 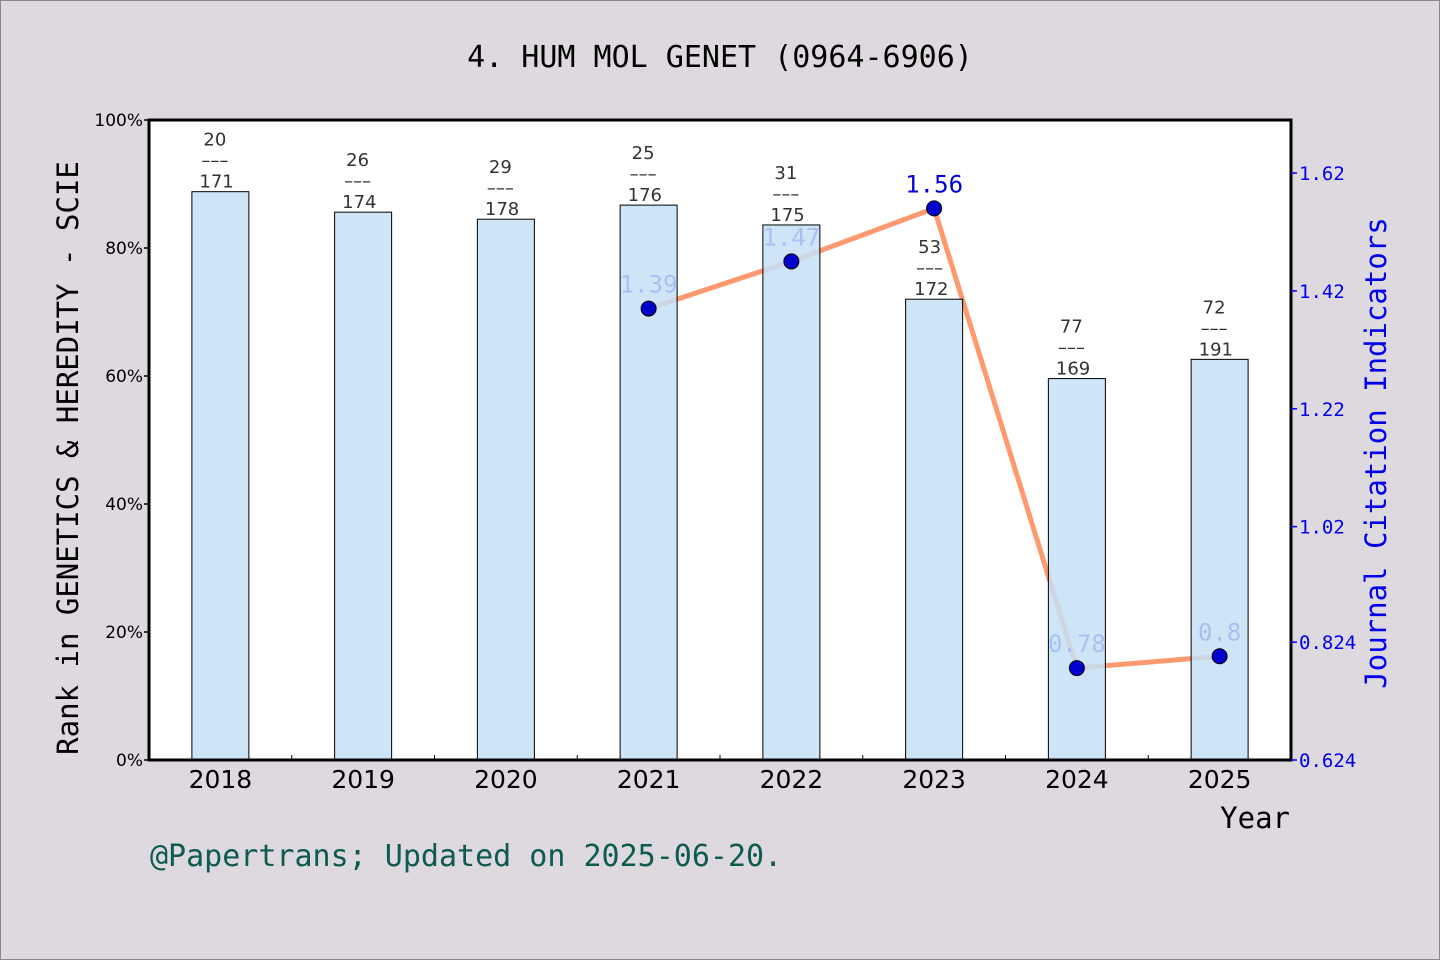 What do you see at coordinates (785, 173) in the screenshot?
I see `rank-label: 31` at bounding box center [785, 173].